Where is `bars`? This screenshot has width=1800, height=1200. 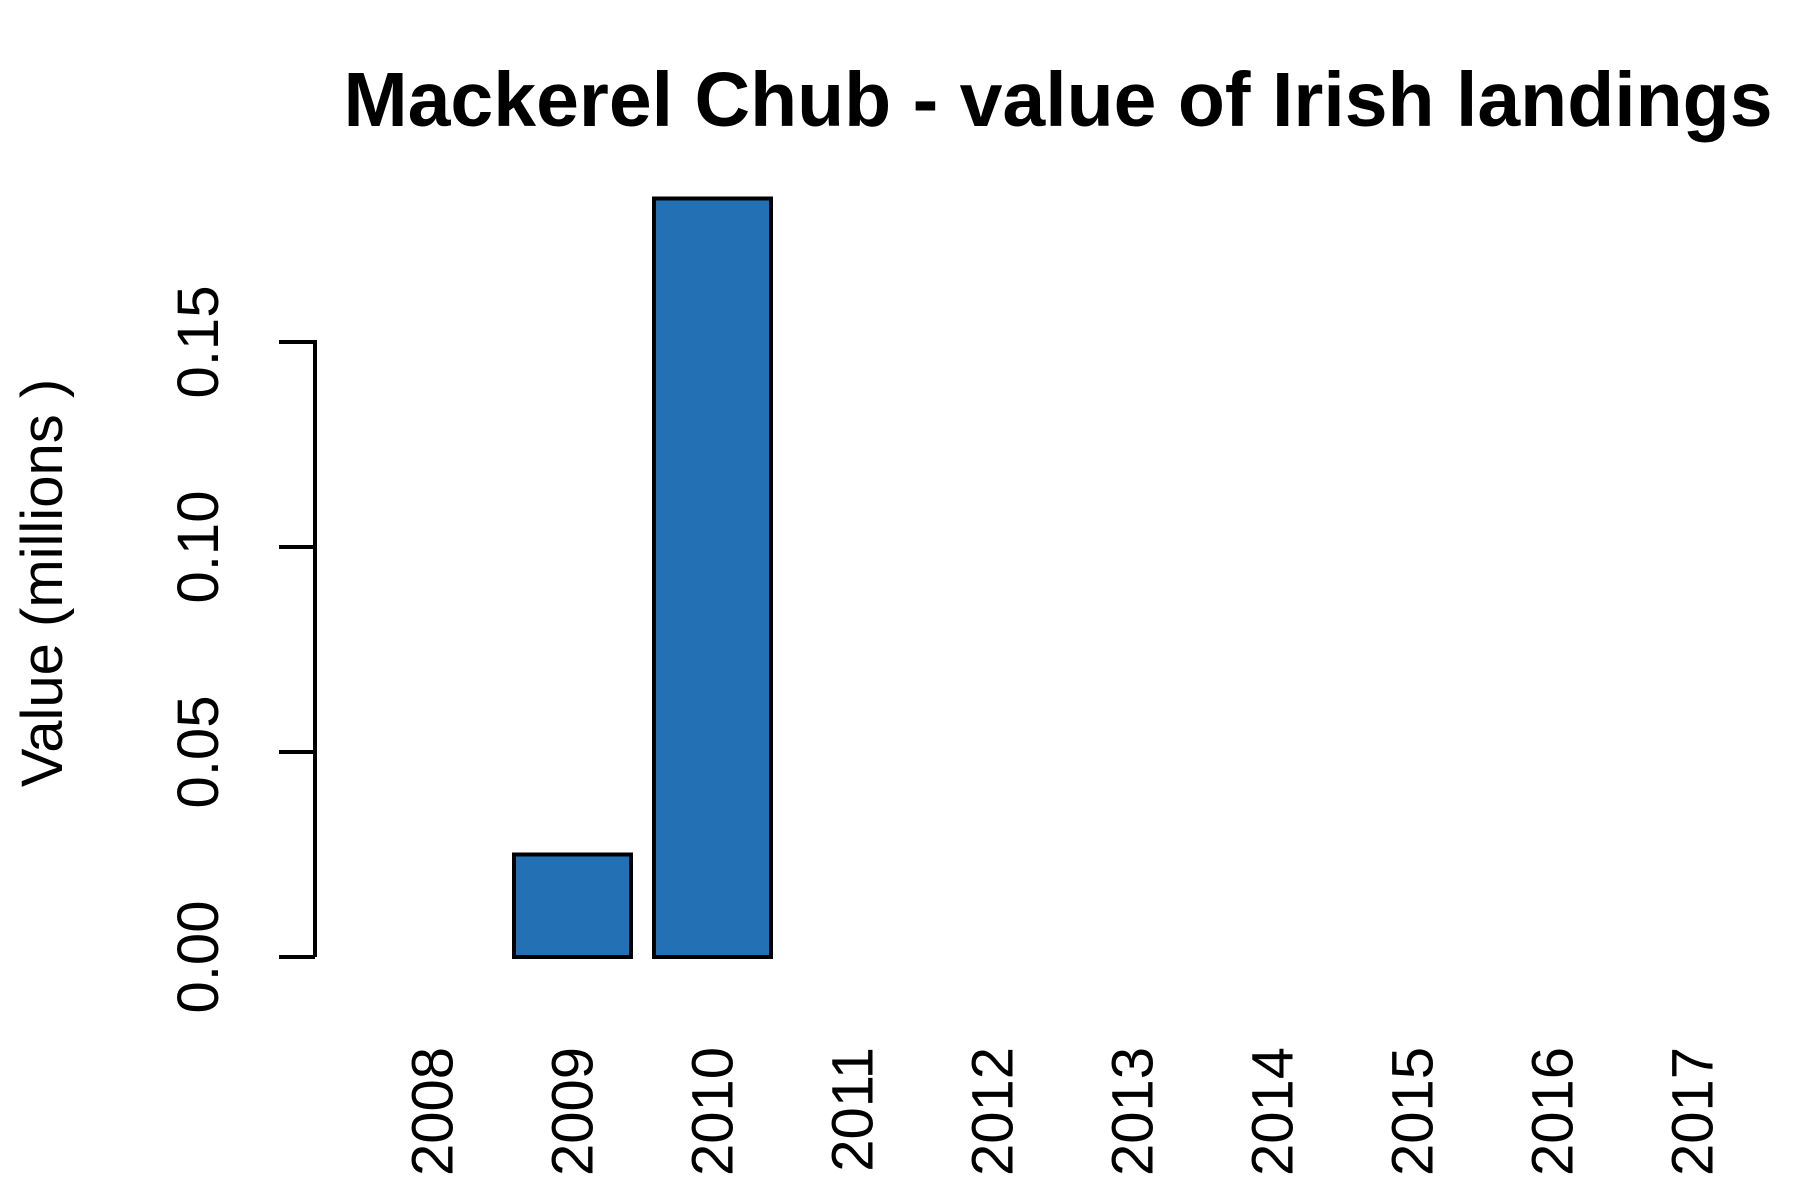 bars is located at coordinates (642, 577).